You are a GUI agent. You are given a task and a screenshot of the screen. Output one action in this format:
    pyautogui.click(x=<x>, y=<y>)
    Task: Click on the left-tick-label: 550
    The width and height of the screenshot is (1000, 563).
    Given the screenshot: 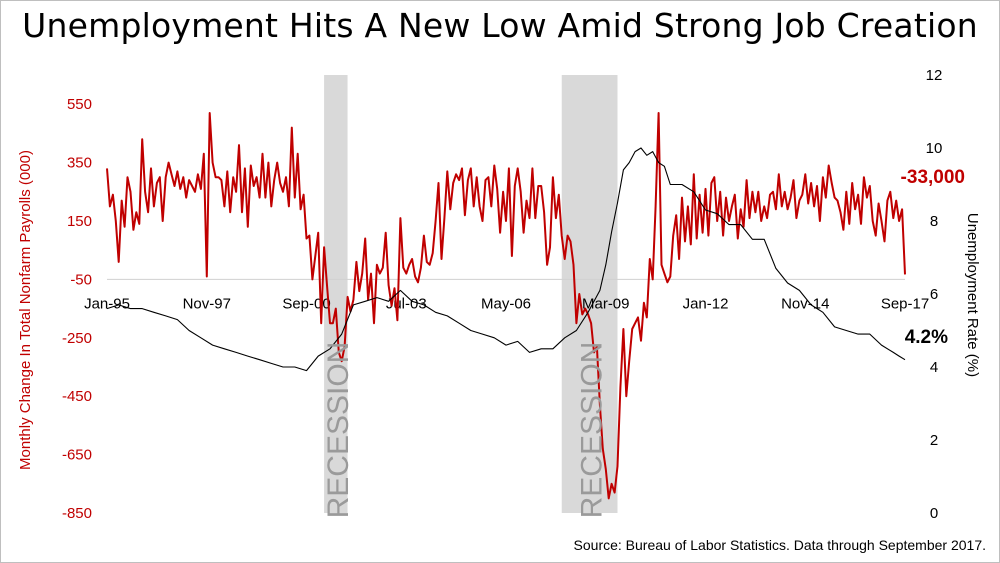 What is the action you would take?
    pyautogui.click(x=79, y=104)
    